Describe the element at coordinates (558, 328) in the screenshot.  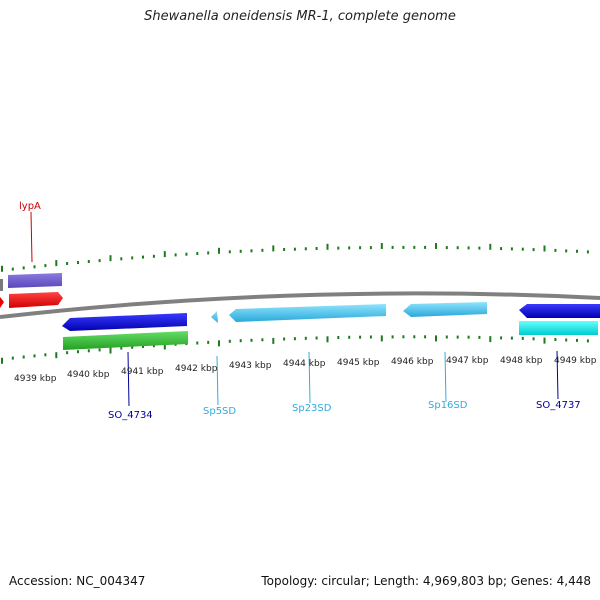
I see `feature-aqua-gene` at that location.